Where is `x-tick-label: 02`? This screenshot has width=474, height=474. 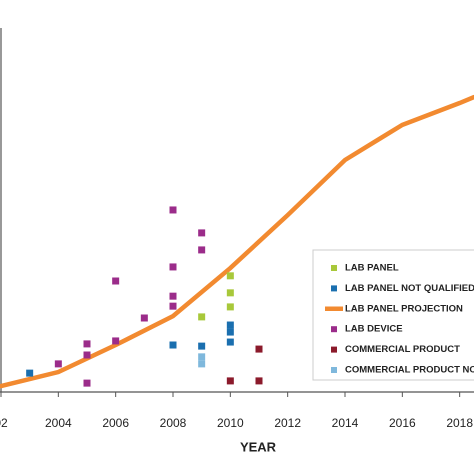 x-tick-label: 02 is located at coordinates (4, 423).